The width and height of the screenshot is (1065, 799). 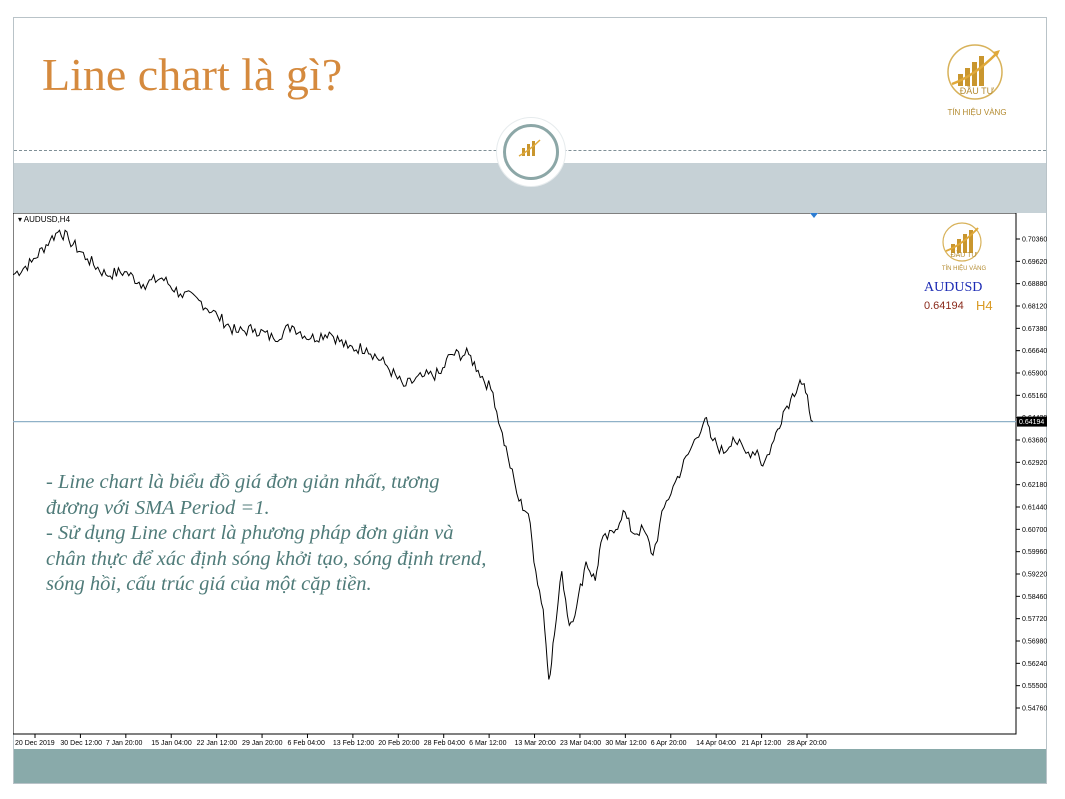 What do you see at coordinates (353, 743) in the screenshot?
I see `x-tick-label: 13 Feb 12:00` at bounding box center [353, 743].